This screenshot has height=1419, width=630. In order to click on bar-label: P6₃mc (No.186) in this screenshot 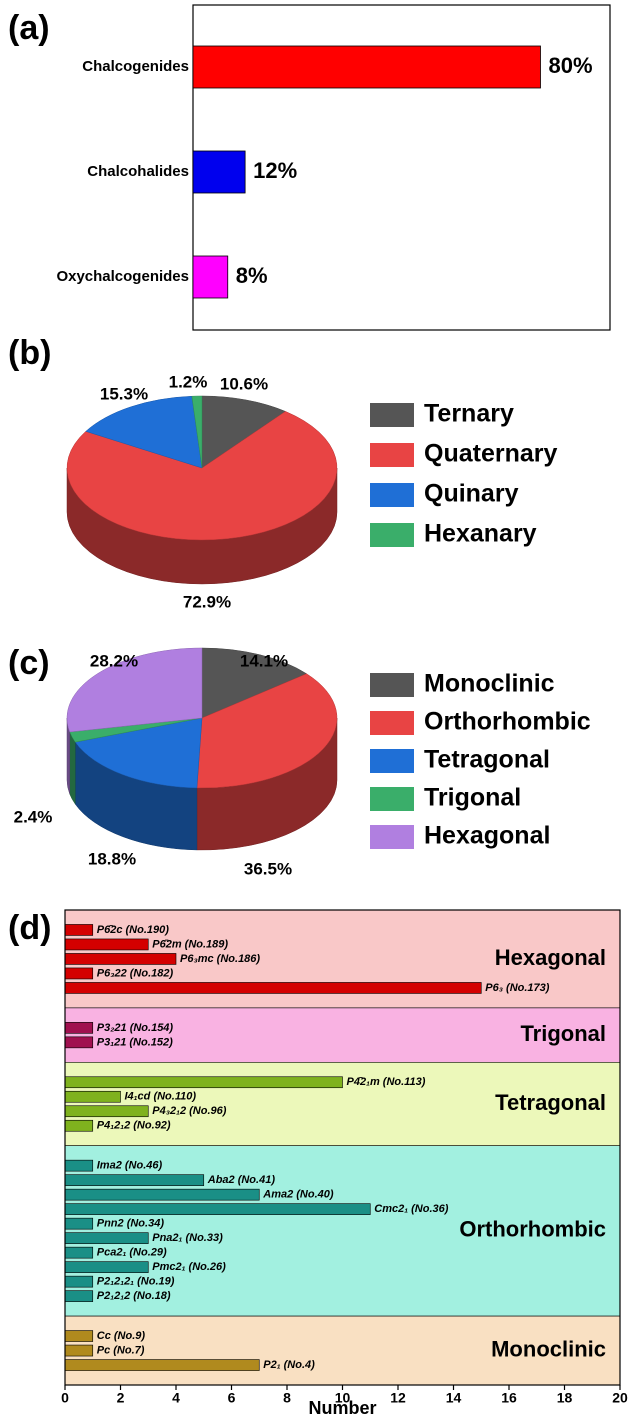, I will do `click(220, 959)`.